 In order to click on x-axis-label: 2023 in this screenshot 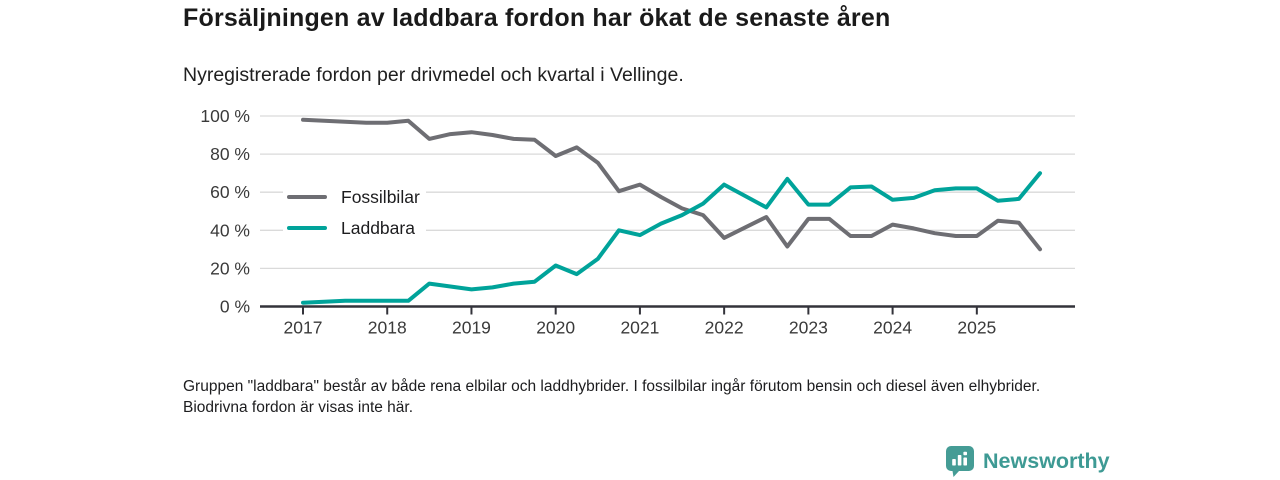, I will do `click(808, 328)`.